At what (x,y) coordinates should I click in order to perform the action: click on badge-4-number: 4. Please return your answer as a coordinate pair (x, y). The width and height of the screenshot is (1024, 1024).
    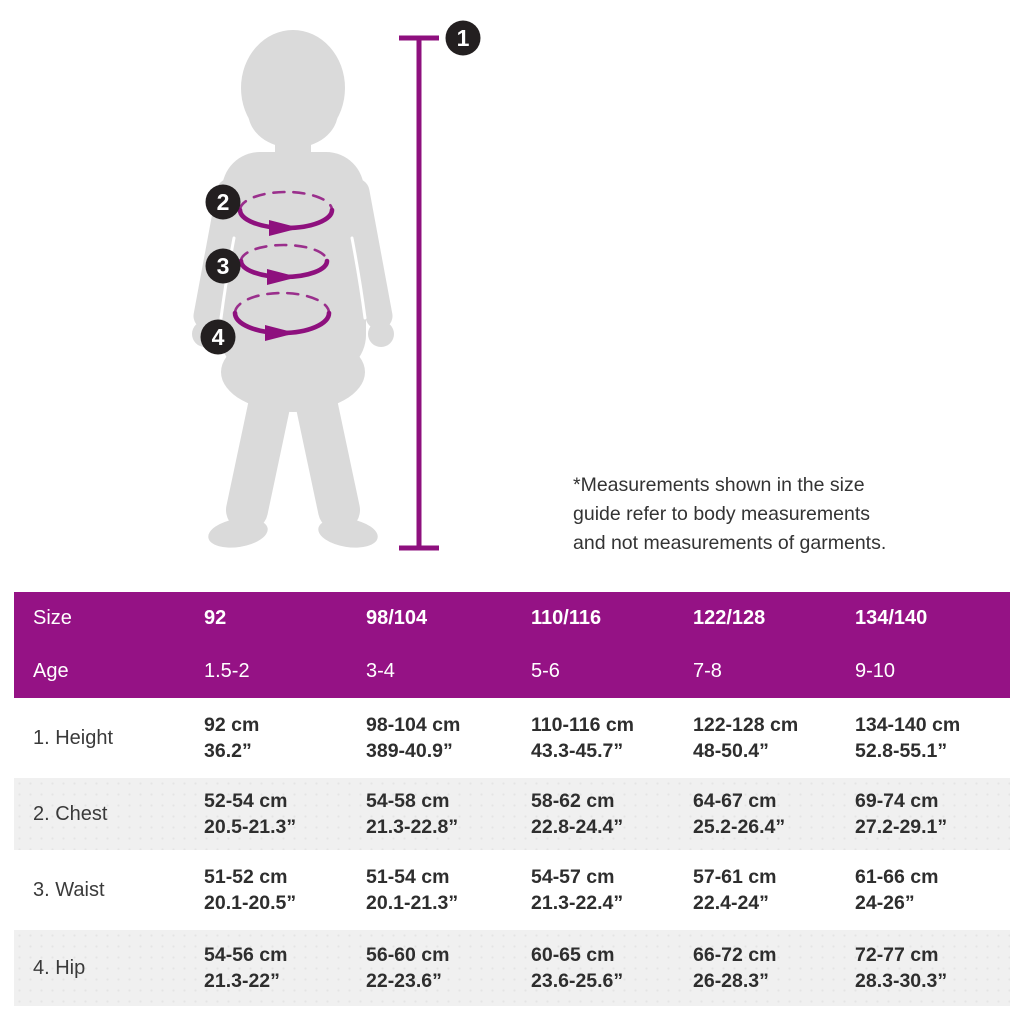
    Looking at the image, I should click on (218, 337).